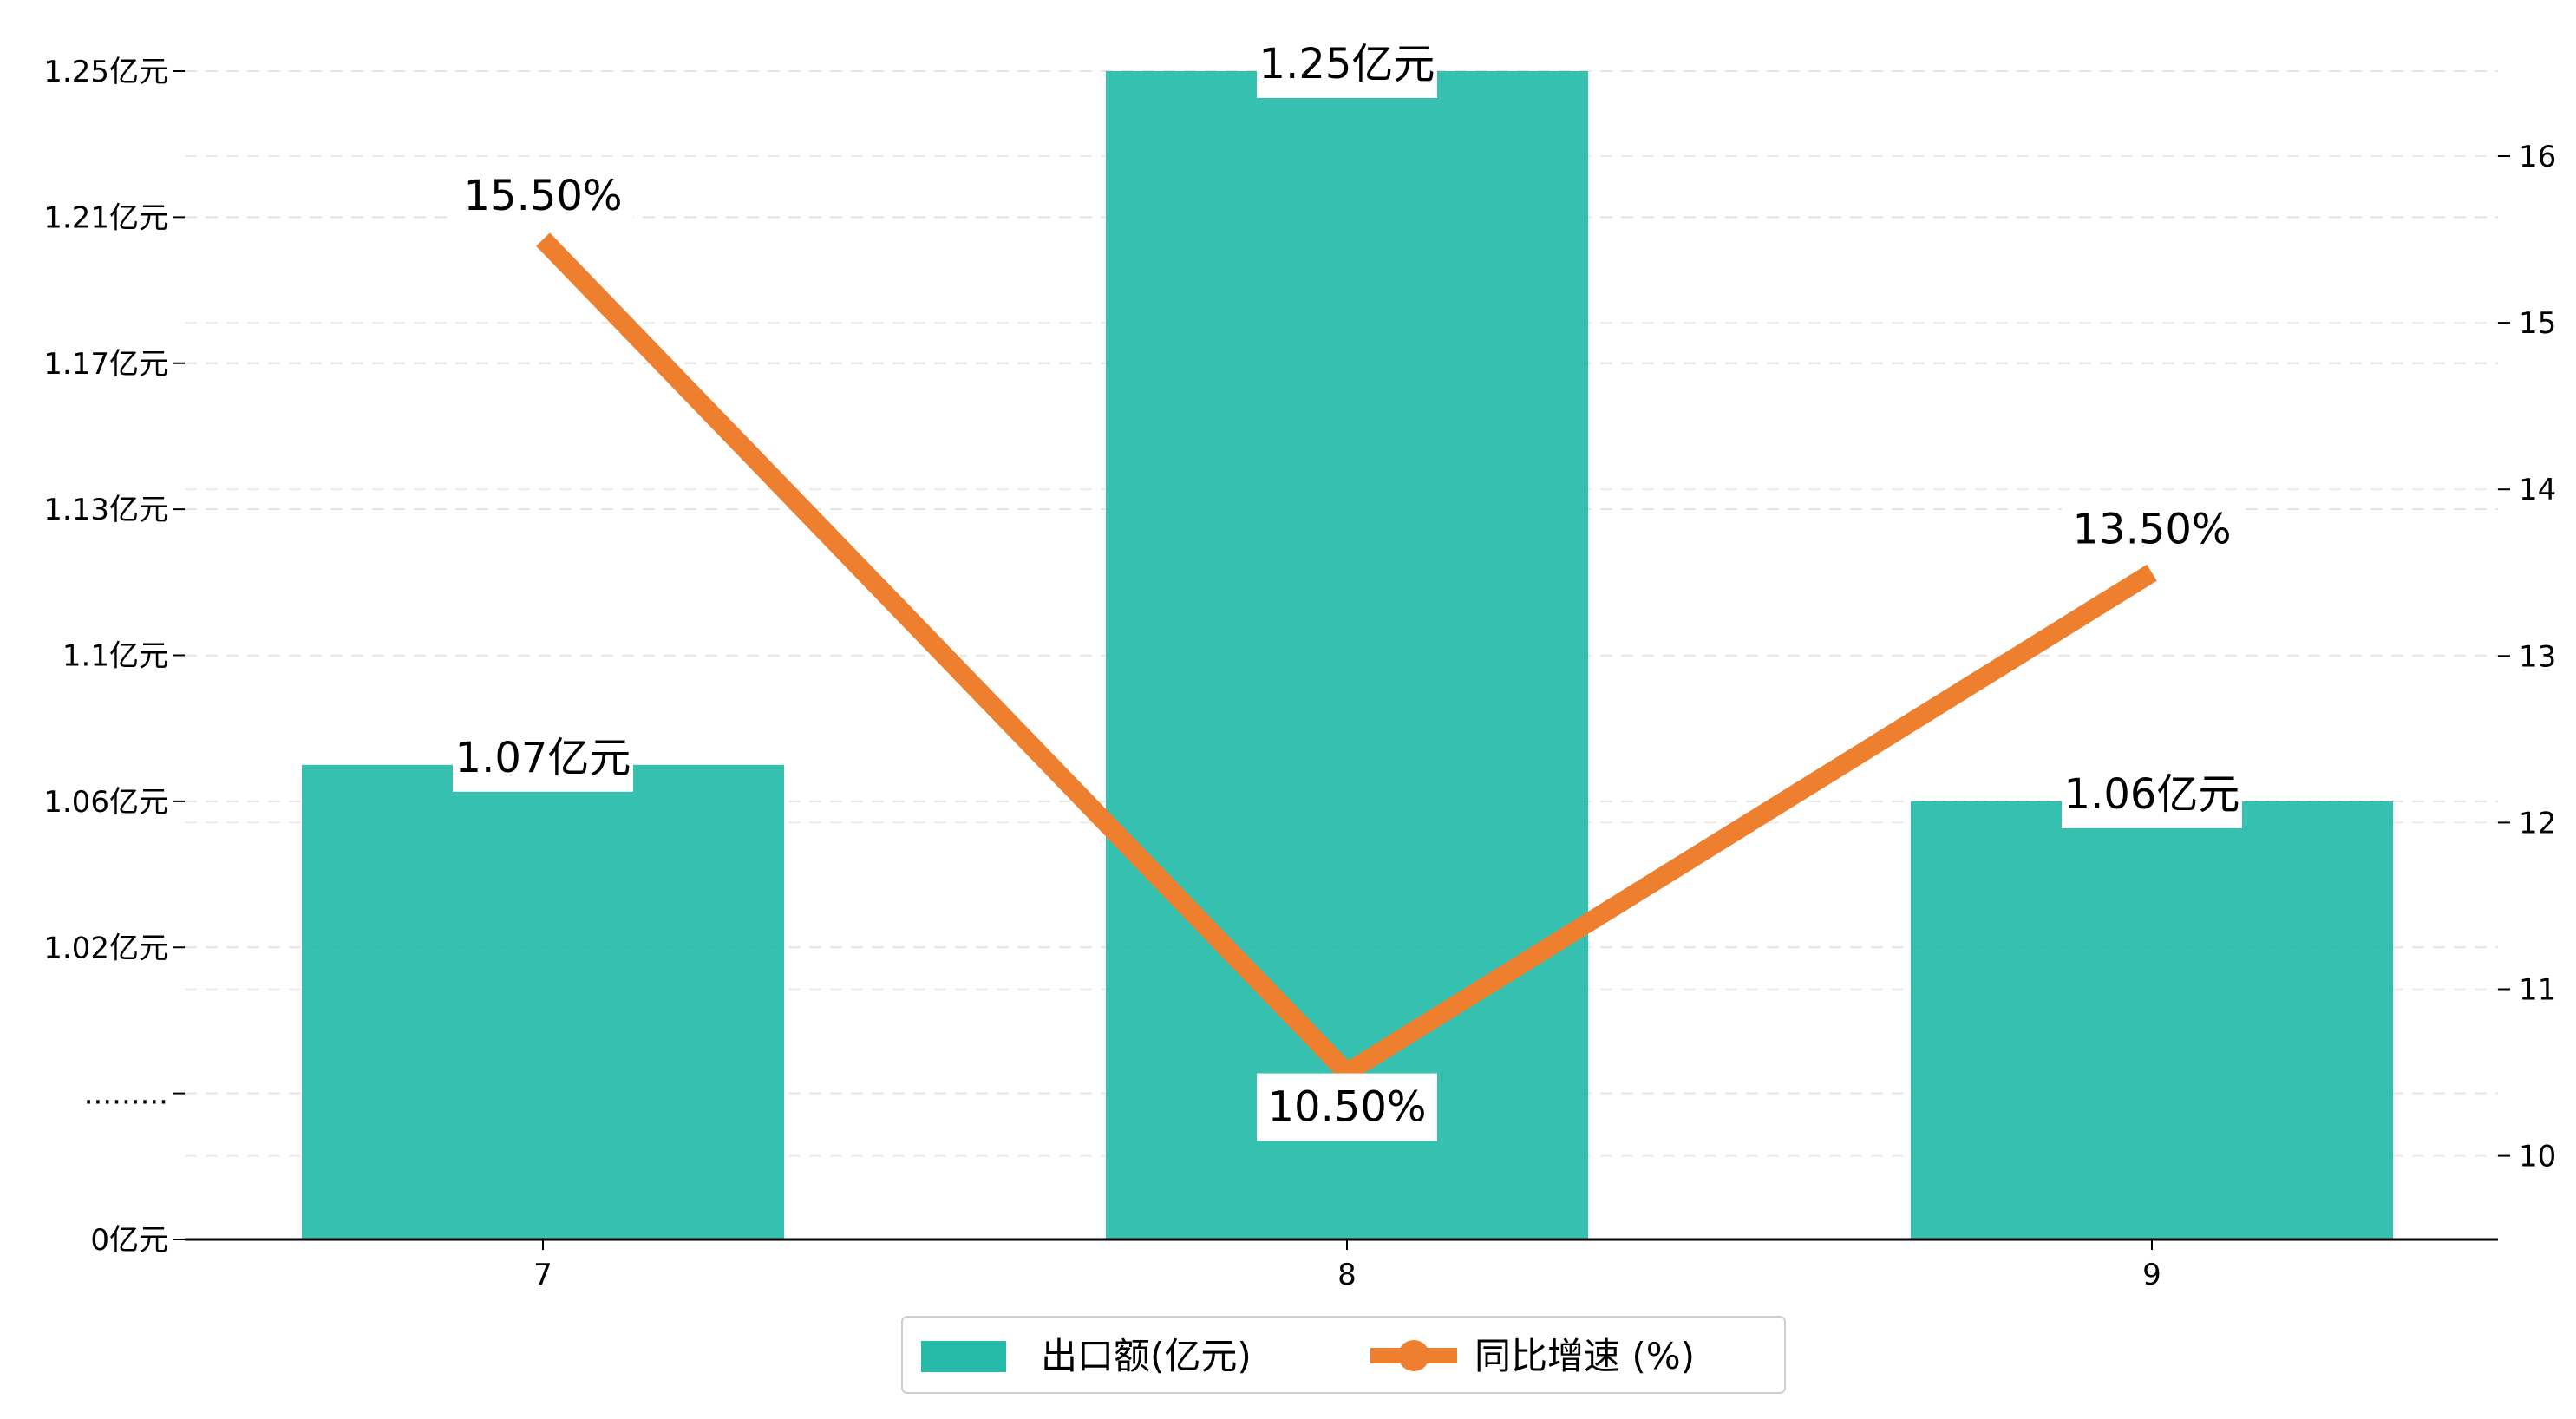  What do you see at coordinates (2537, 656) in the screenshot?
I see `right-tick-label: 13` at bounding box center [2537, 656].